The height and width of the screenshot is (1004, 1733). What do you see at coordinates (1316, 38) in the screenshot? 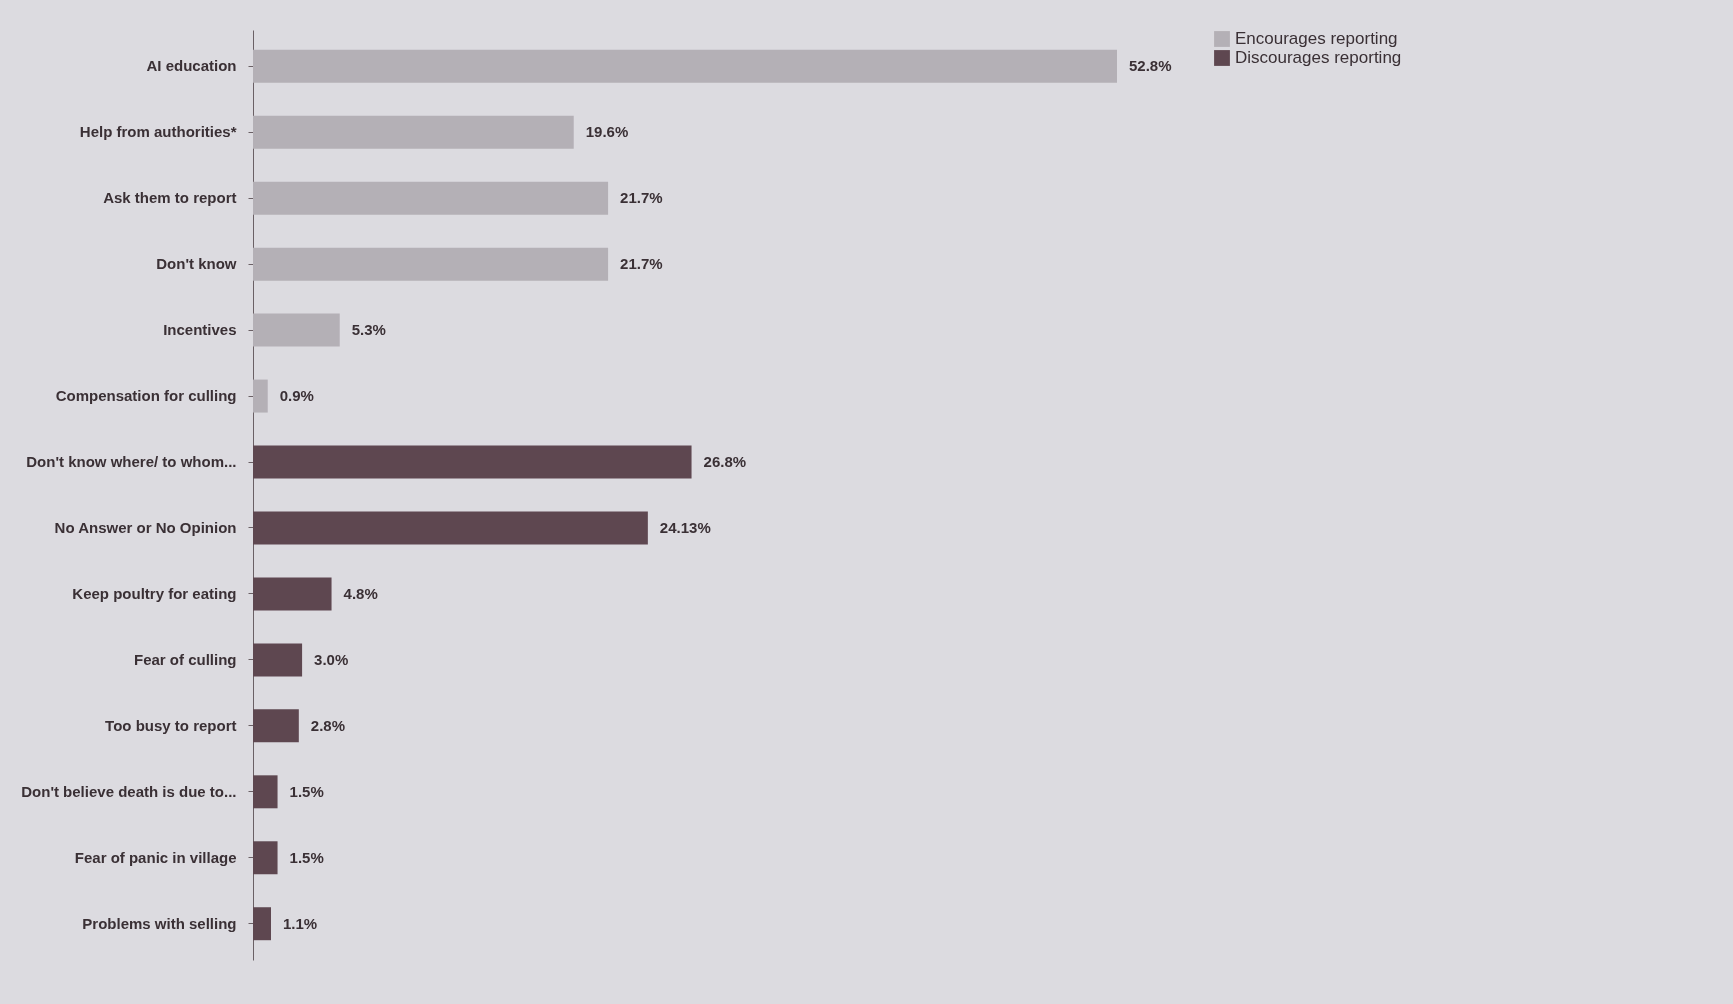
I see `legend-label: Encourages reporting` at bounding box center [1316, 38].